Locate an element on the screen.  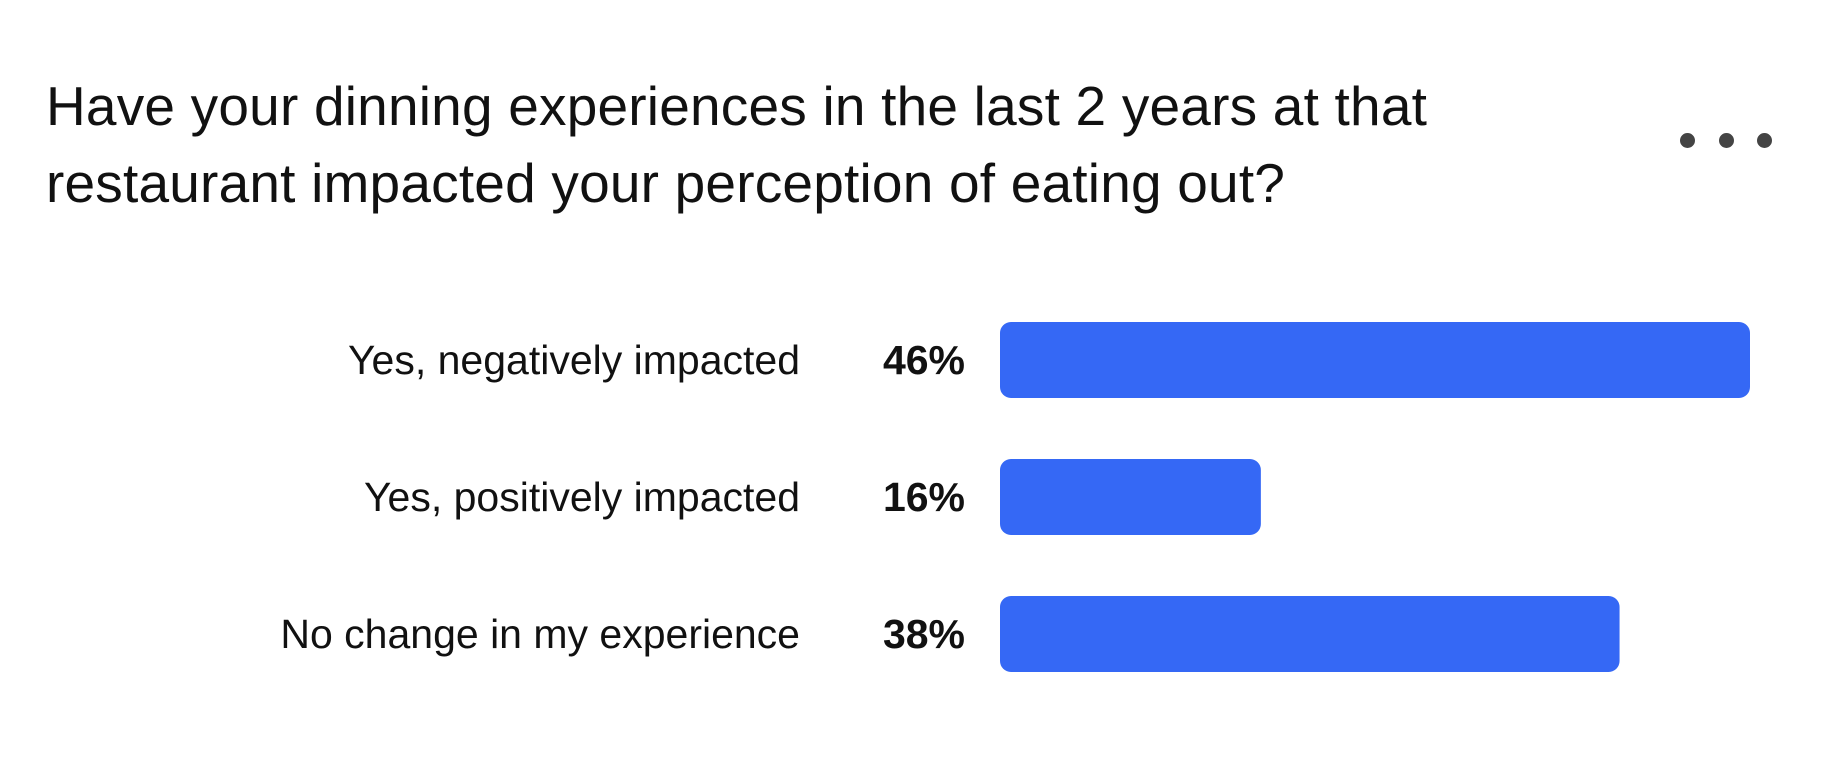
value-label: 38% is located at coordinates (924, 634).